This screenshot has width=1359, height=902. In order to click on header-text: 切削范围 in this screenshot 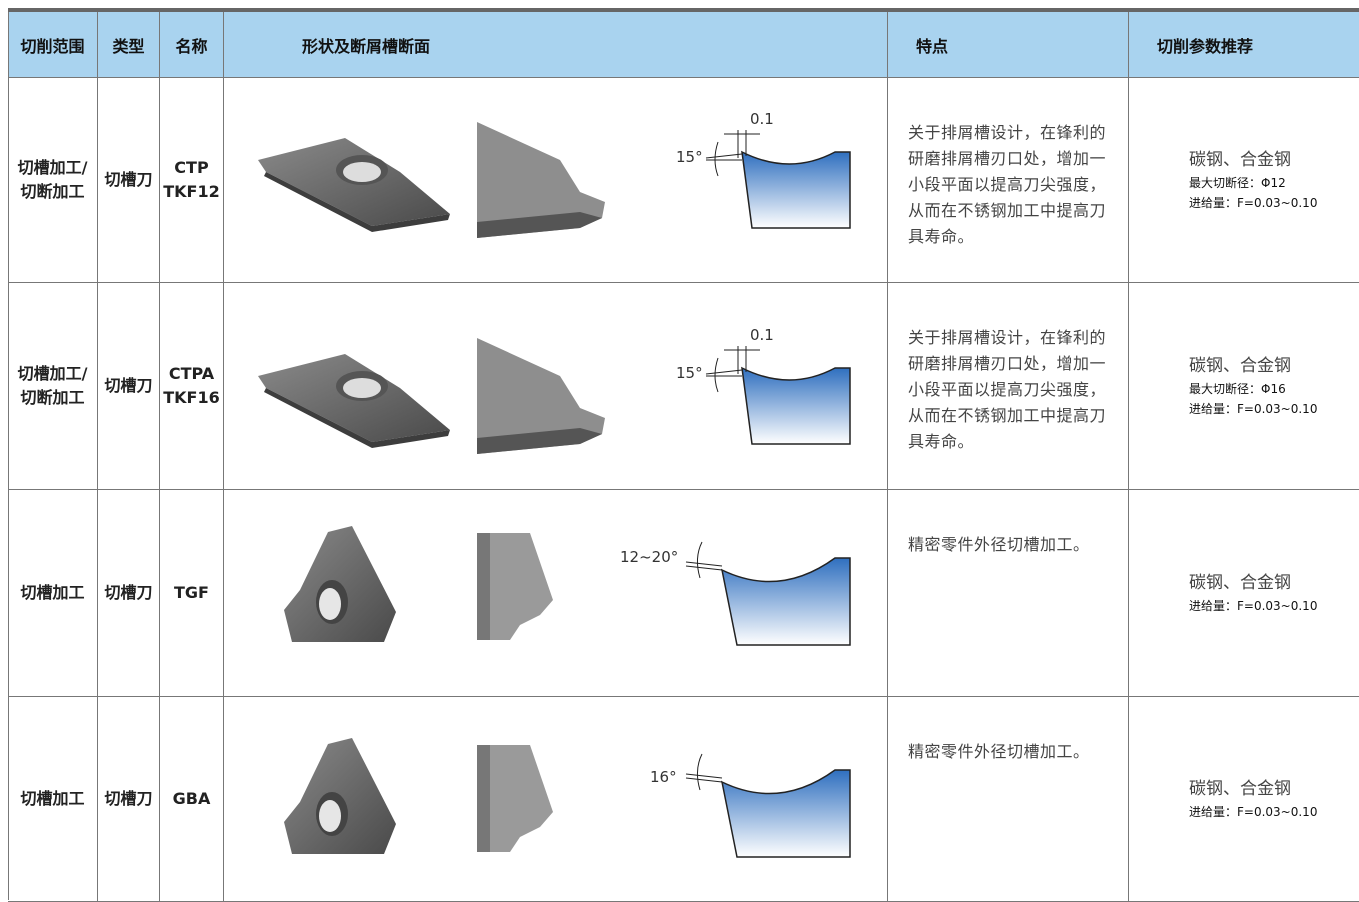, I will do `click(52, 46)`.